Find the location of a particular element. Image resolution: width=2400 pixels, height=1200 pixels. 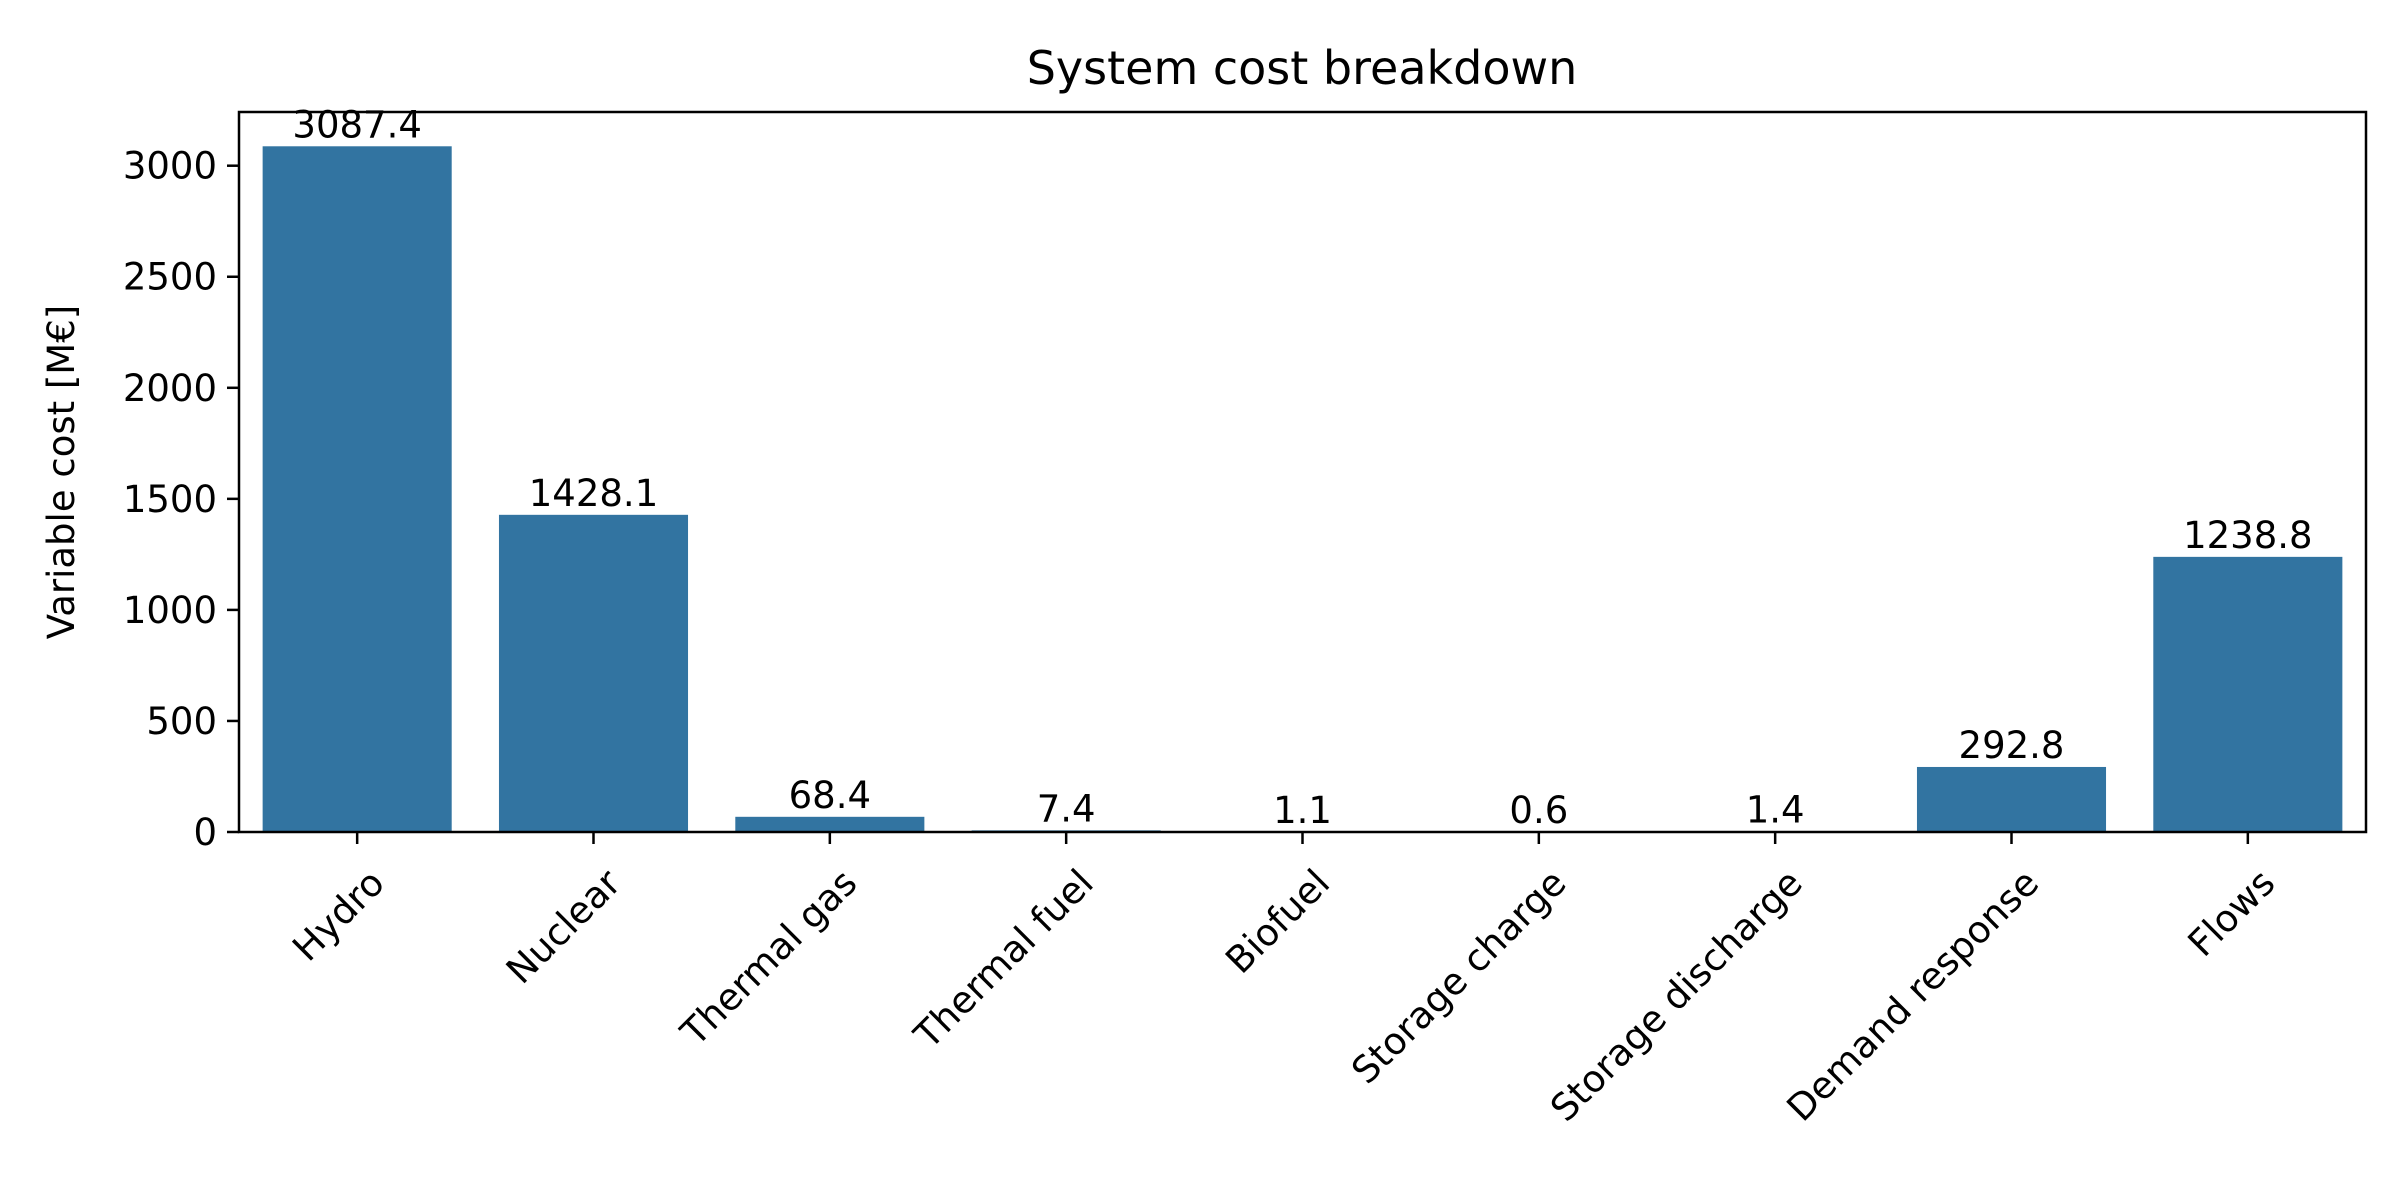

y-axis: 0 500 1000 1500 2000 2500 3000 is located at coordinates (181, 499).